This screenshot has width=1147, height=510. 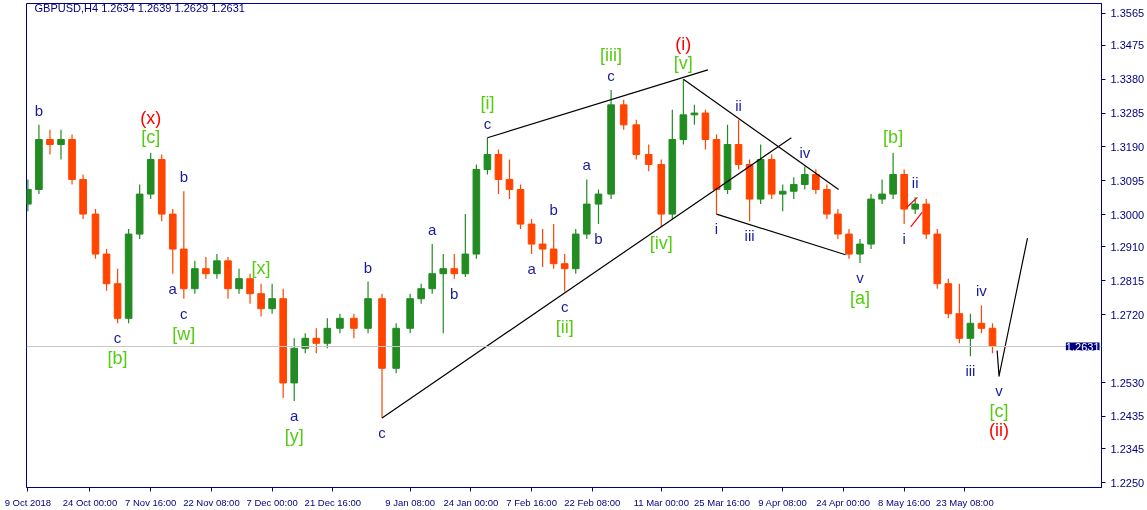 I want to click on annotation: [a], so click(x=860, y=297).